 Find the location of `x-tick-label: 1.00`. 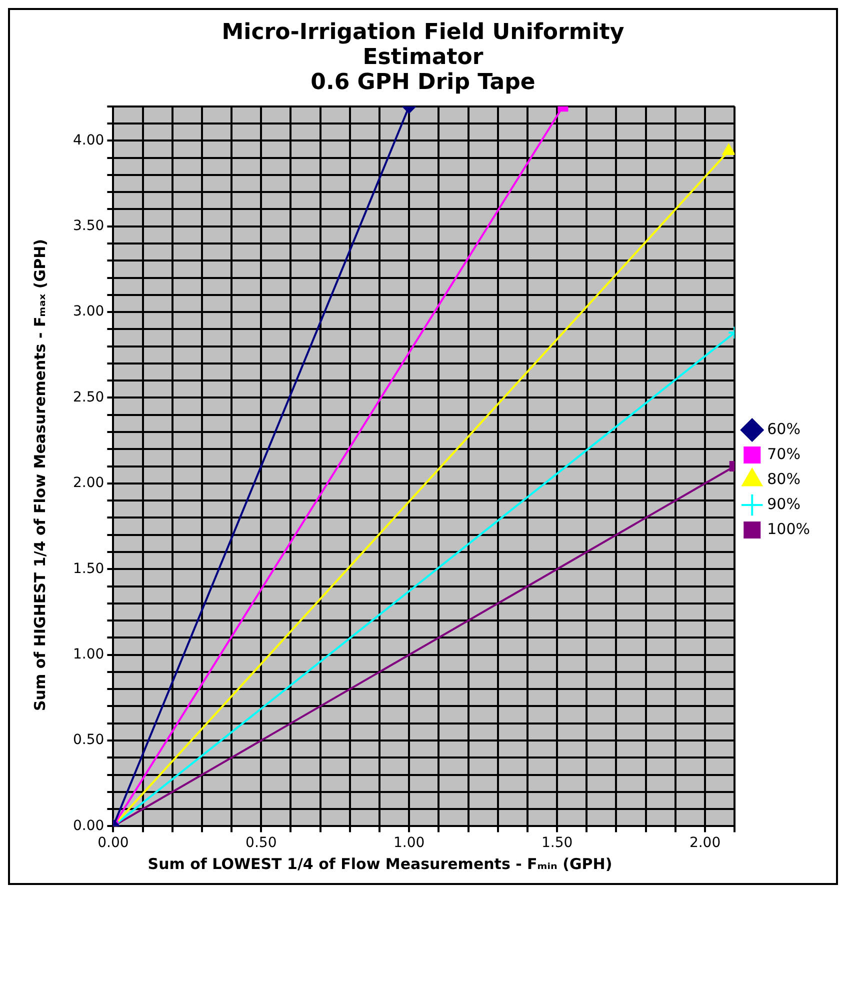

x-tick-label: 1.00 is located at coordinates (409, 843).